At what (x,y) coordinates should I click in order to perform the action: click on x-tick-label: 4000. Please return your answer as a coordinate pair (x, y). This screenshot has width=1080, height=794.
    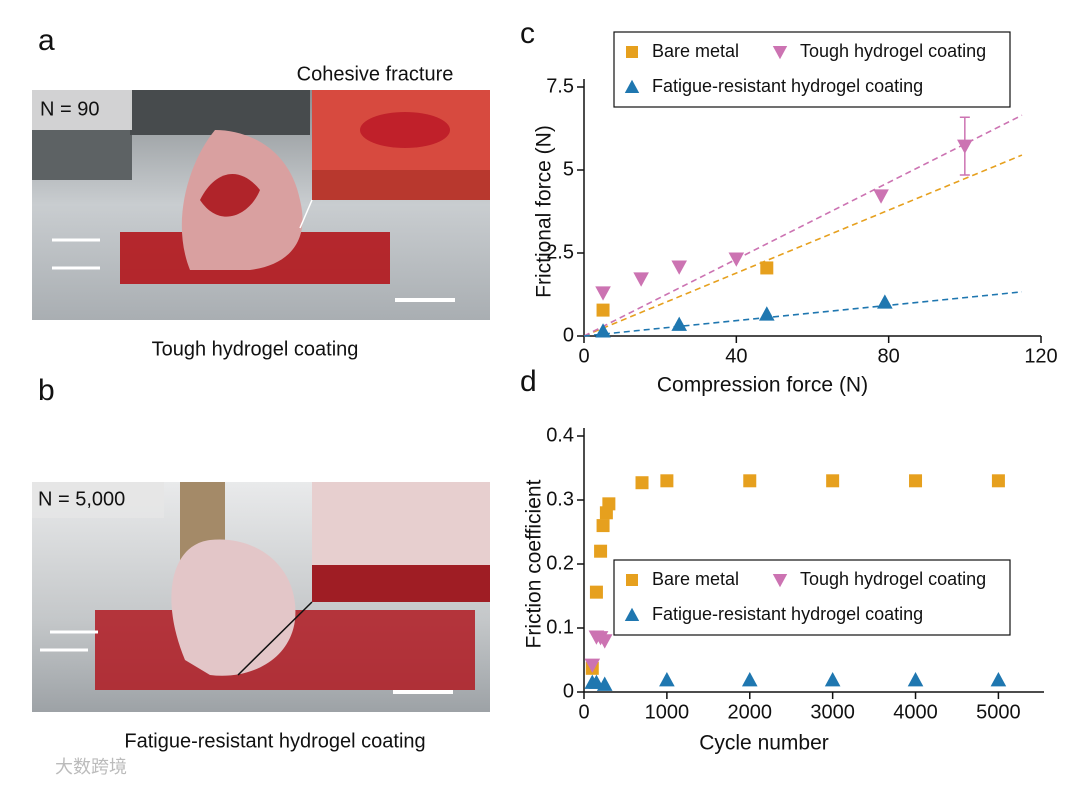
    Looking at the image, I should click on (915, 712).